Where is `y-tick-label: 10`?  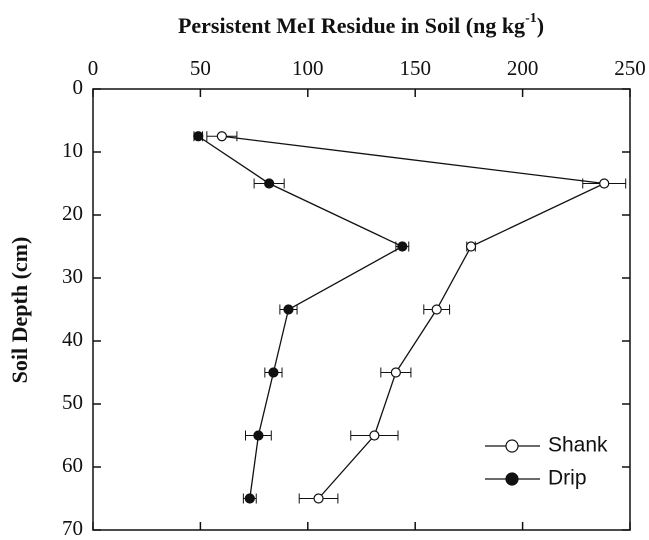
y-tick-label: 10 is located at coordinates (72, 150).